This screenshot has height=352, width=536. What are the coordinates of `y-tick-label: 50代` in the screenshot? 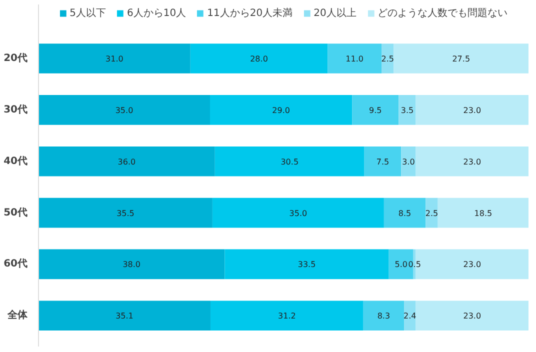 It's located at (16, 212).